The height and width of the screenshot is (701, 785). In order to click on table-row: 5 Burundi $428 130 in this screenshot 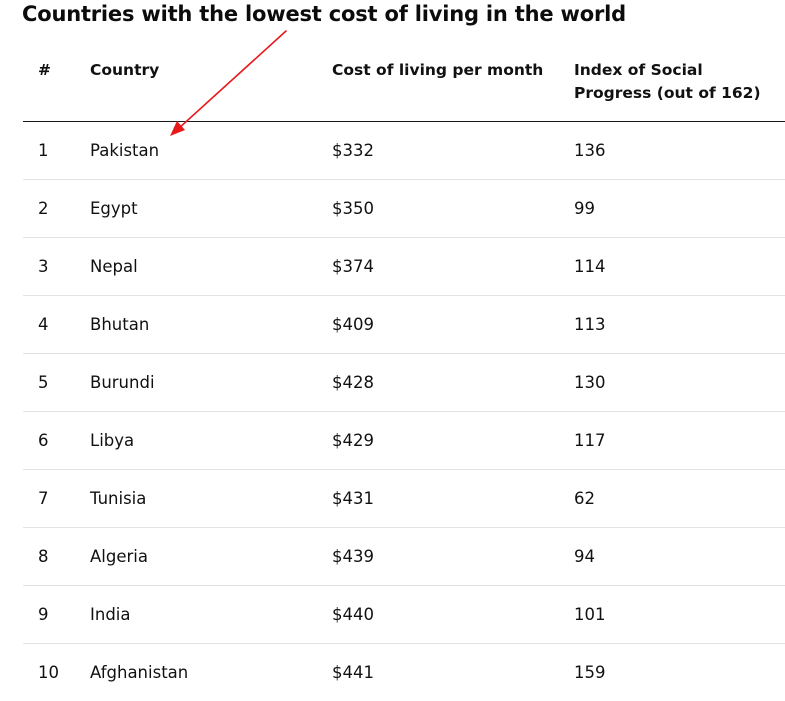, I will do `click(404, 382)`.